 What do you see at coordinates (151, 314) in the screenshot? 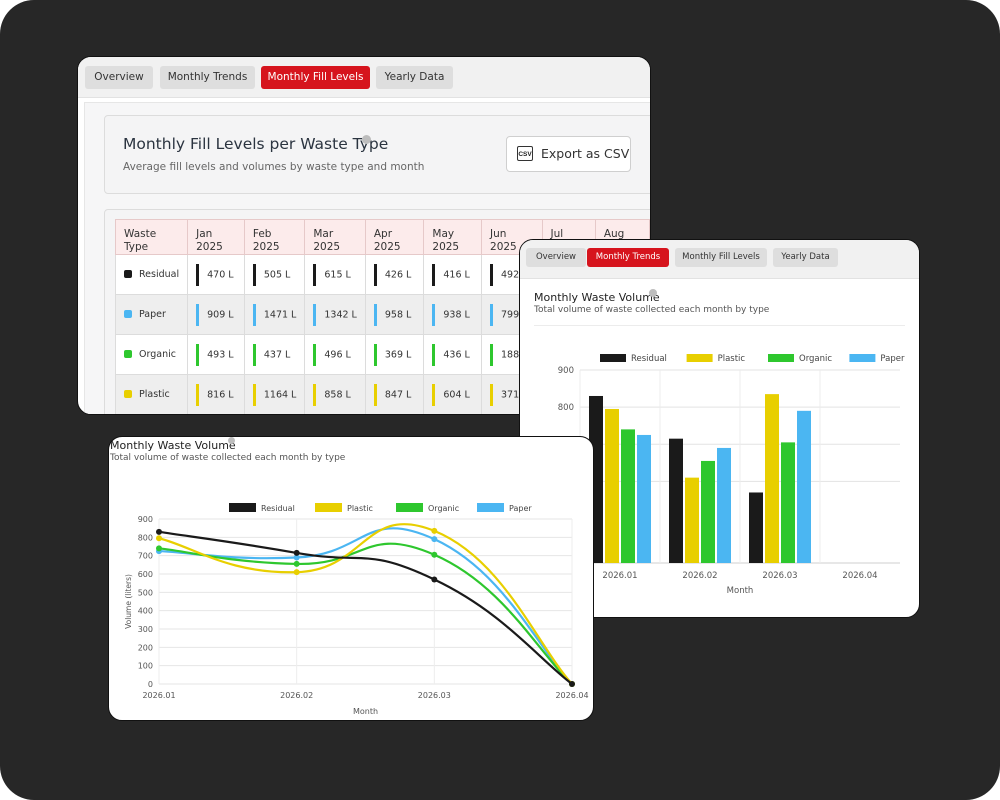
I see `waste-type-cell: Paper` at bounding box center [151, 314].